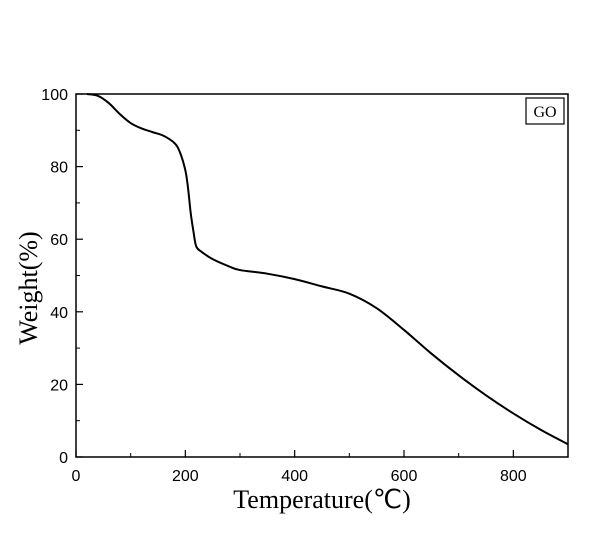  What do you see at coordinates (28, 287) in the screenshot?
I see `y-axis-title: Weight(%)` at bounding box center [28, 287].